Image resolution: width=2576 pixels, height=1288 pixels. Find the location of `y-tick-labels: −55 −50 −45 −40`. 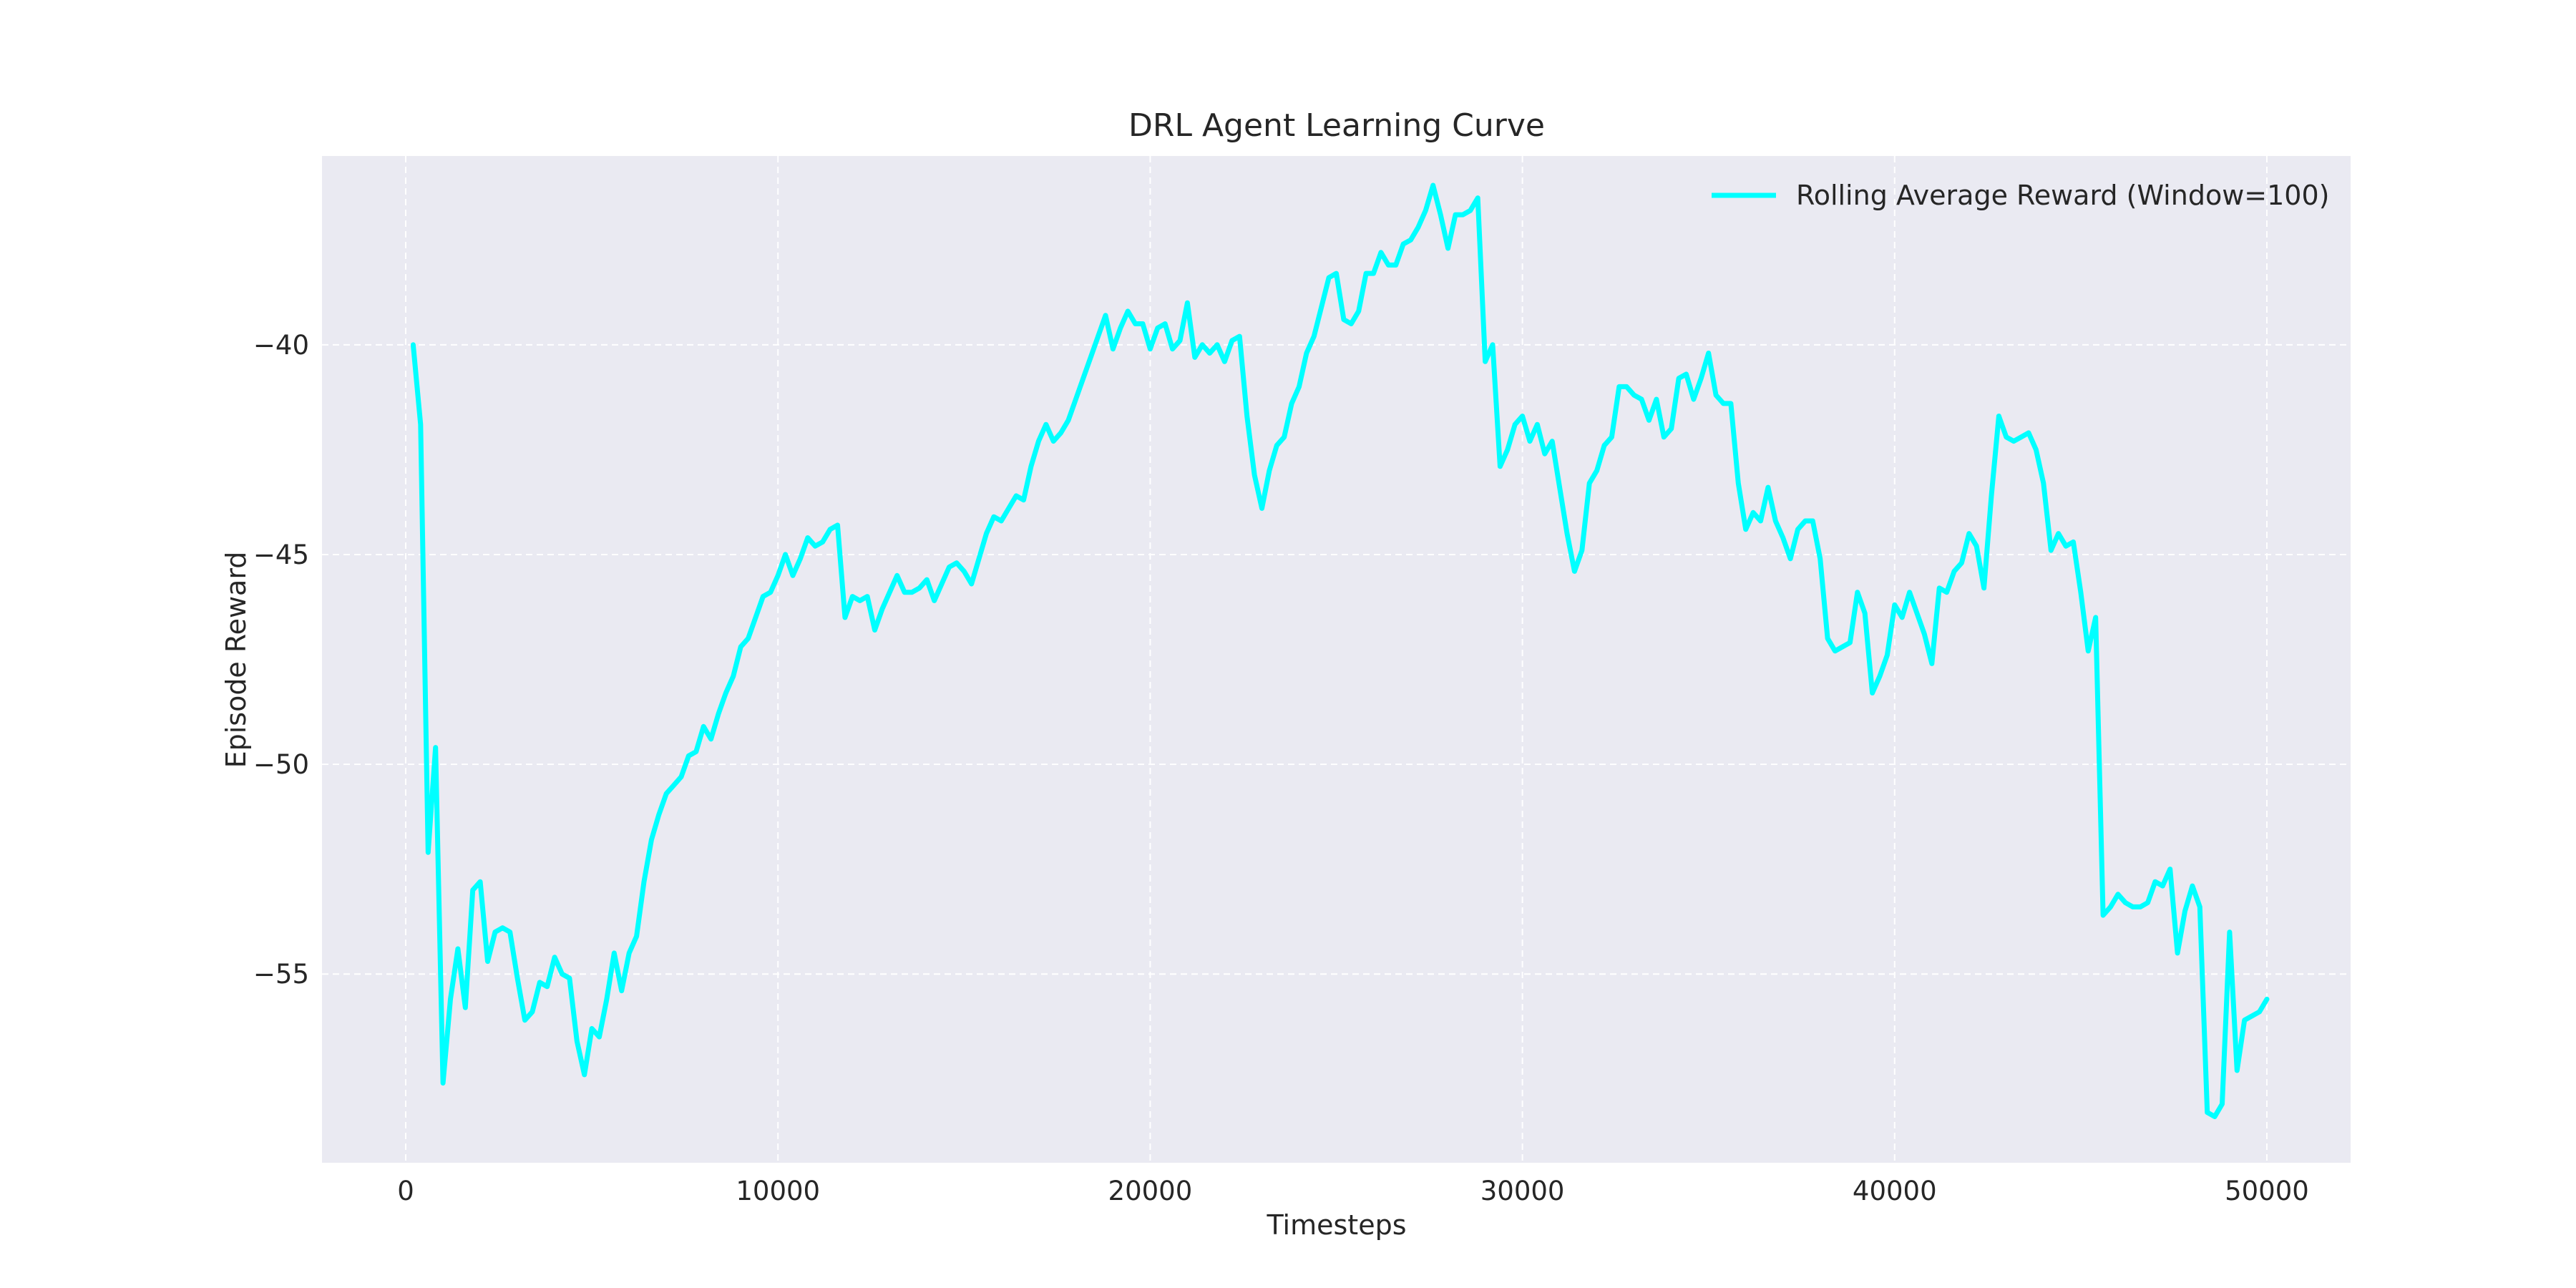

y-tick-labels: −55 −50 −45 −40 is located at coordinates (281, 660).